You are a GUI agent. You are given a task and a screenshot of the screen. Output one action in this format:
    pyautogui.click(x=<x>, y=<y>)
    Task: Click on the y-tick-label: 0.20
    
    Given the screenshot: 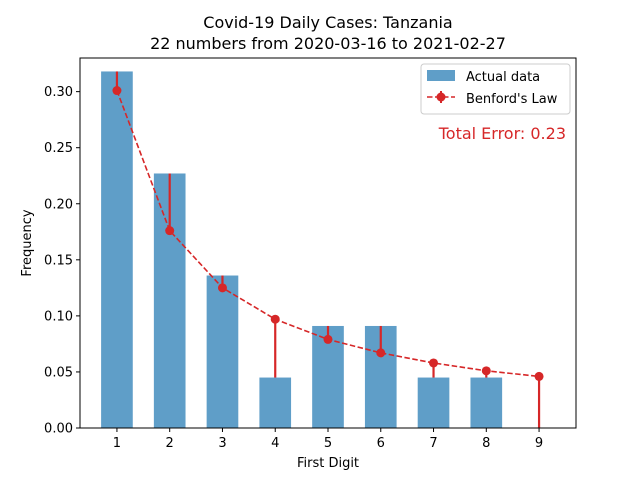 What is the action you would take?
    pyautogui.click(x=58, y=204)
    